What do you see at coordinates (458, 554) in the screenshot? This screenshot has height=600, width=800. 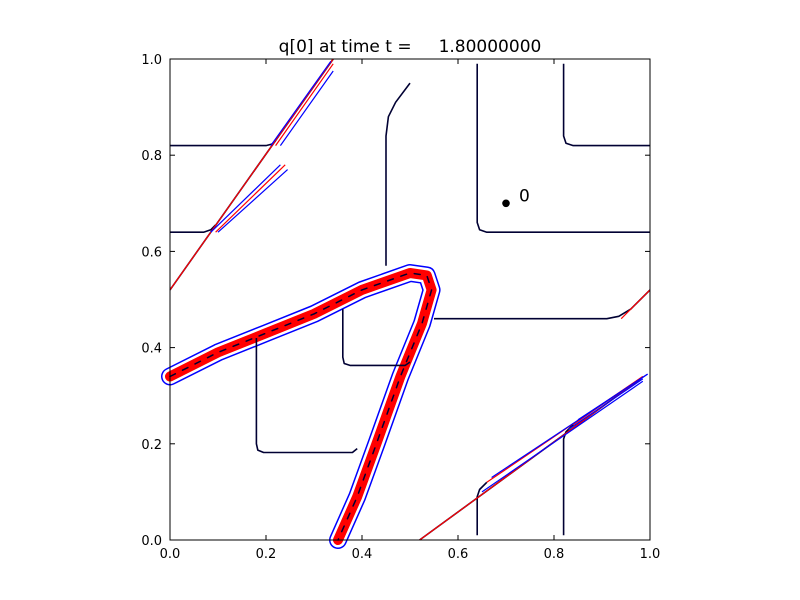 I see `x-tick-label: 0.6` at bounding box center [458, 554].